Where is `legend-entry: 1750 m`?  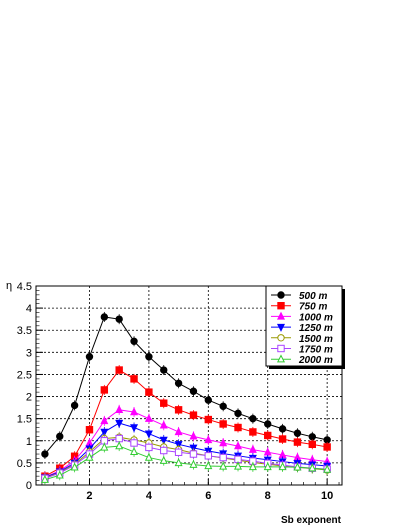 legend-entry: 1750 m is located at coordinates (302, 350).